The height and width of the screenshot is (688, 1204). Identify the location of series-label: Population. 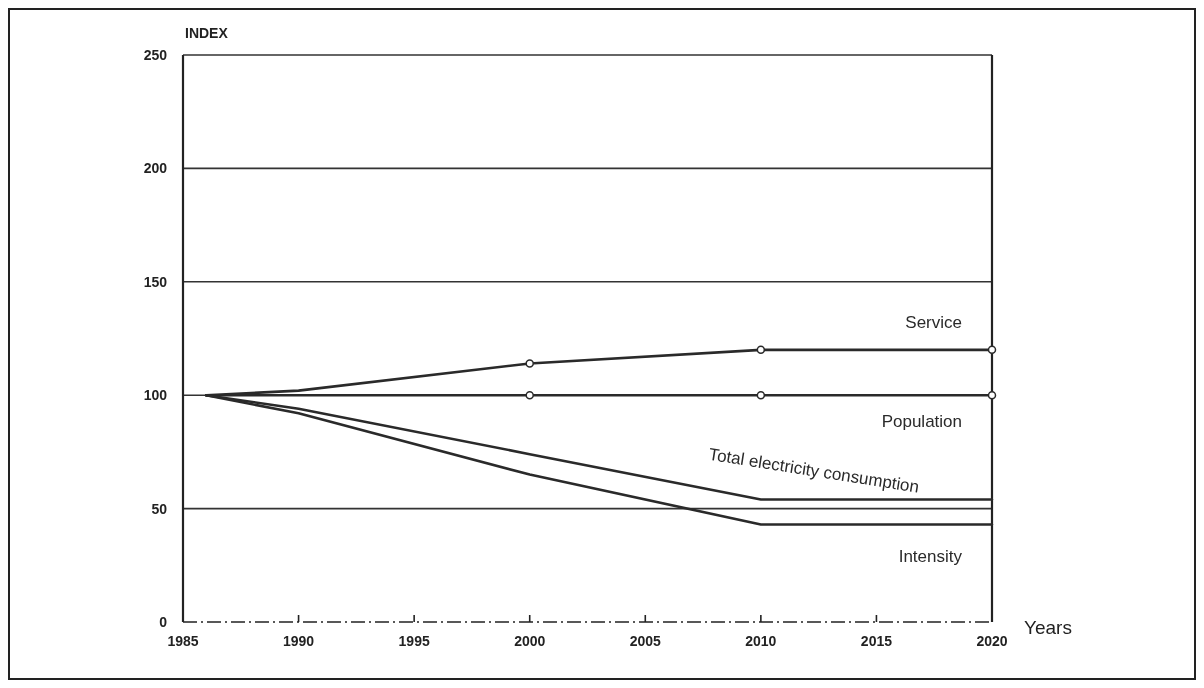
(921, 422).